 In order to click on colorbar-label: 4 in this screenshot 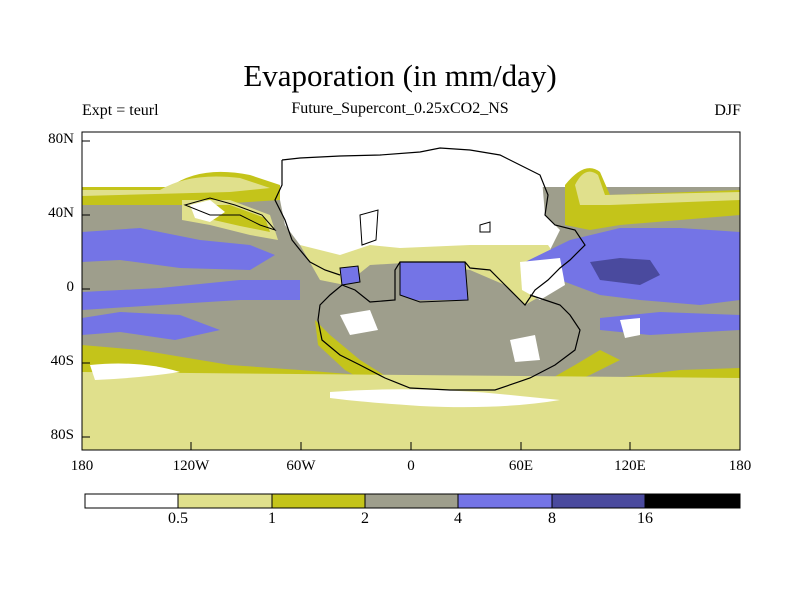, I will do `click(458, 518)`.